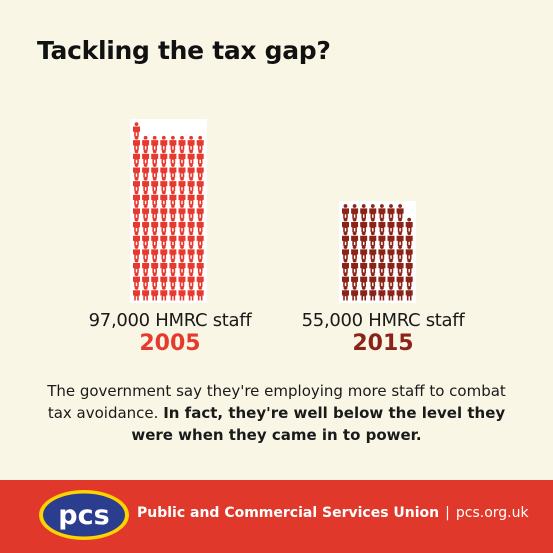  I want to click on page-title: Tackling the tax gap?, so click(184, 50).